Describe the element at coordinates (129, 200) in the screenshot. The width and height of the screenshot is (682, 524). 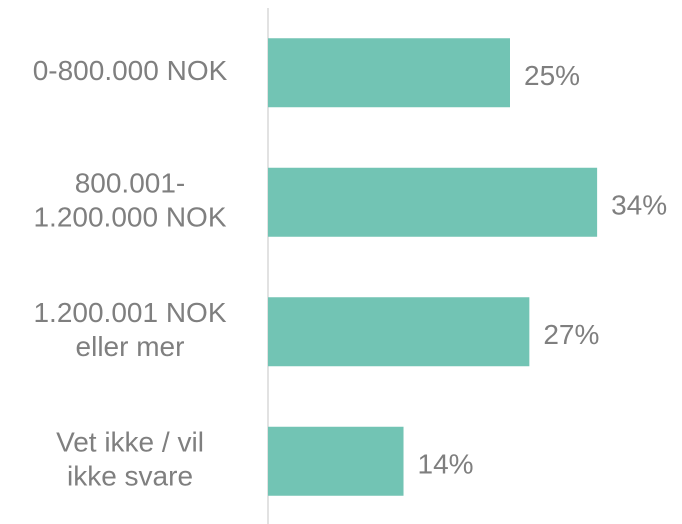
I see `category-label: 800.001-1.200.000 NOK` at that location.